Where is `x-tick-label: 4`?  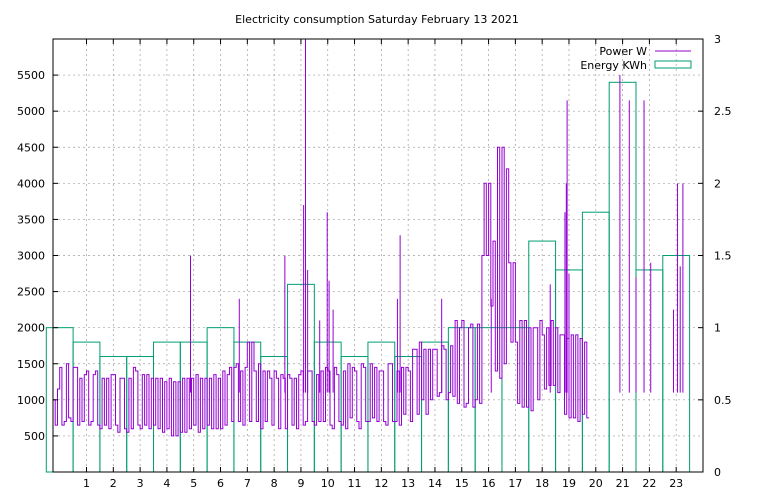 x-tick-label: 4 is located at coordinates (166, 483).